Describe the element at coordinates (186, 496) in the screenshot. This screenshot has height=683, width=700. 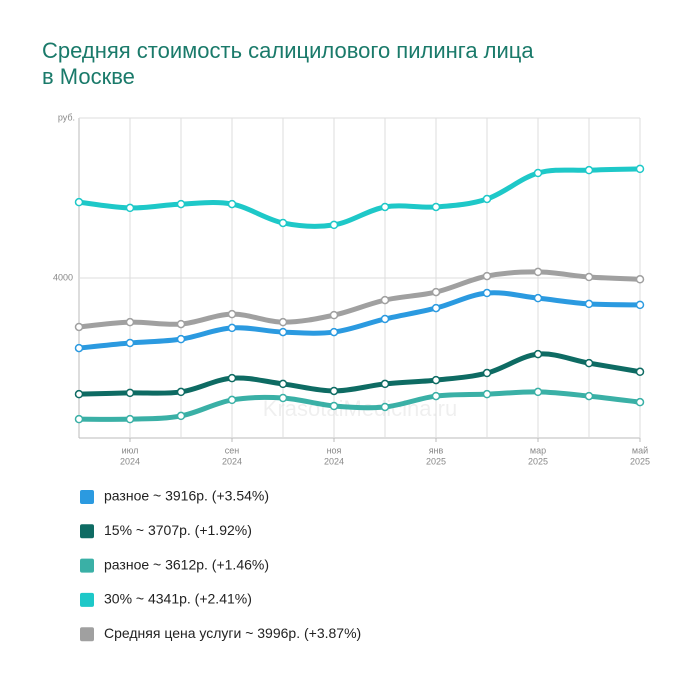
I see `legend-label: разное ~ 3916р. (+3.54%)` at that location.